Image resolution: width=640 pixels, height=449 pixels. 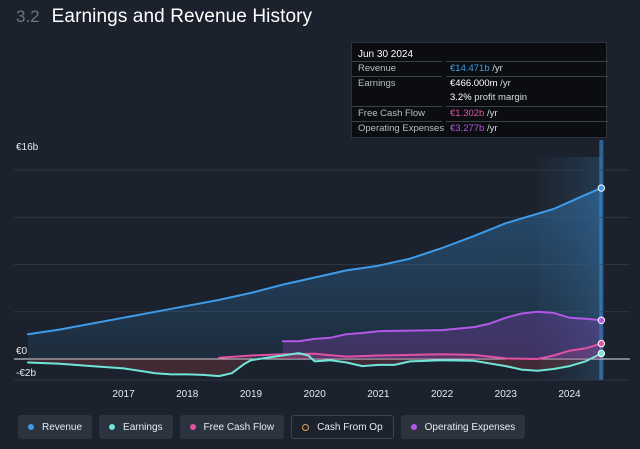 What do you see at coordinates (22, 351) in the screenshot?
I see `y-tick-label: €0` at bounding box center [22, 351].